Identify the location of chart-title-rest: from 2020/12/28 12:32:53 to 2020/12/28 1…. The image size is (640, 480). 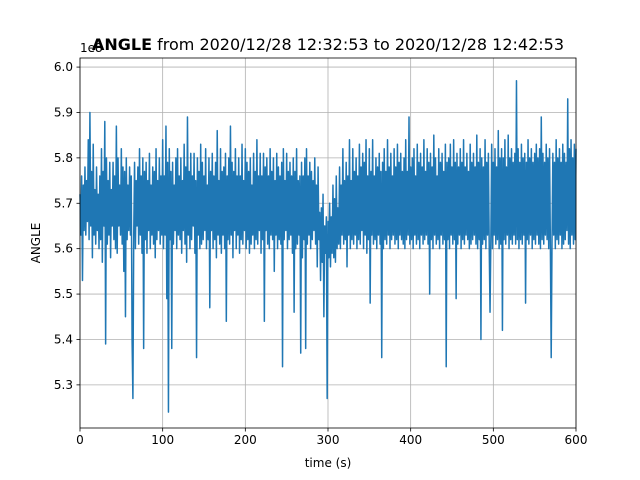
(358, 44).